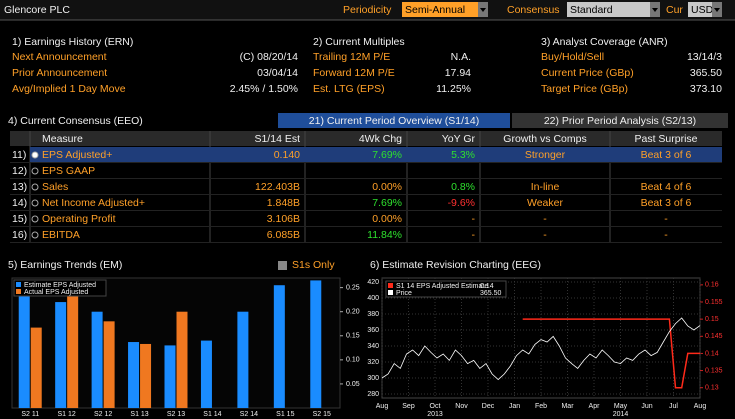 Image resolution: width=735 pixels, height=419 pixels. What do you see at coordinates (287, 155) in the screenshot?
I see `table-cell: 0.140` at bounding box center [287, 155].